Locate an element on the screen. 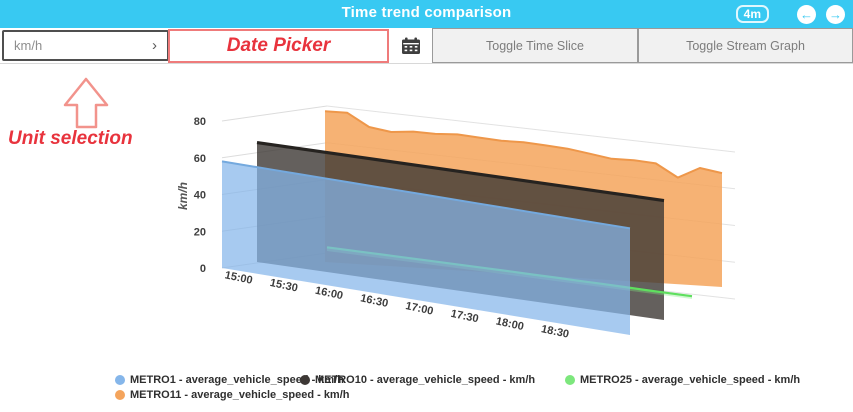 The image size is (853, 412). legend-item-metro25: METRO25 - average_vehicle_speed - km/h is located at coordinates (682, 380).